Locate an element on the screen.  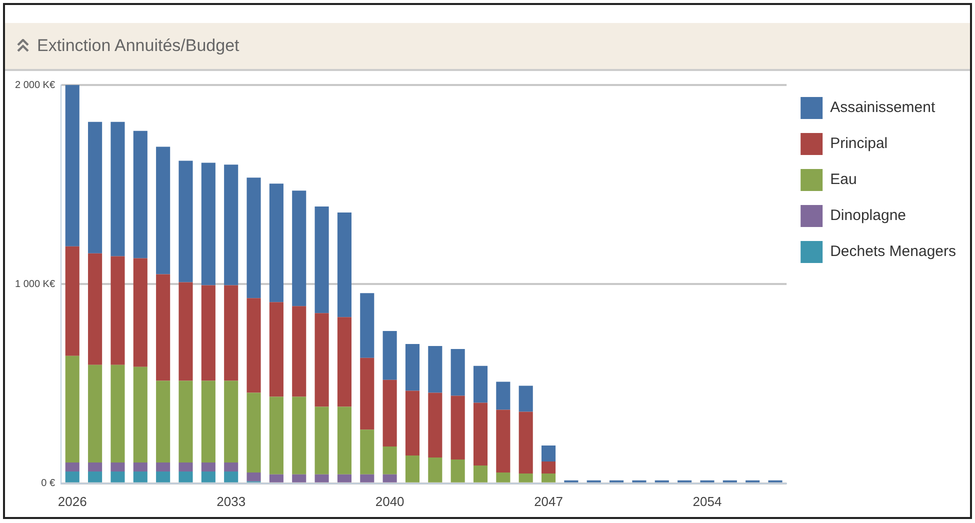
legend-label: Dinoplagne is located at coordinates (868, 215).